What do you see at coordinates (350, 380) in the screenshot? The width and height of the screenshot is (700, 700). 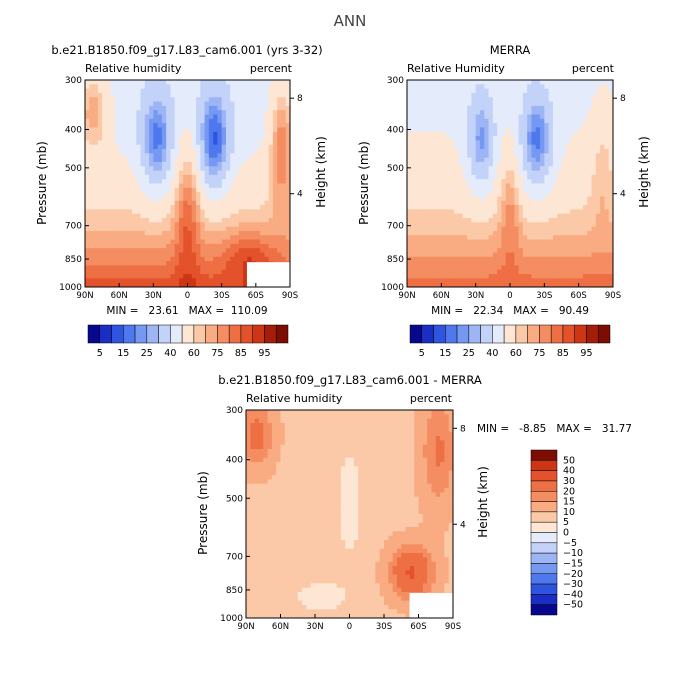 I see `panel-diff-title: b.e21.B1850.f09_g17.L83_cam6.001 - MERRA` at bounding box center [350, 380].